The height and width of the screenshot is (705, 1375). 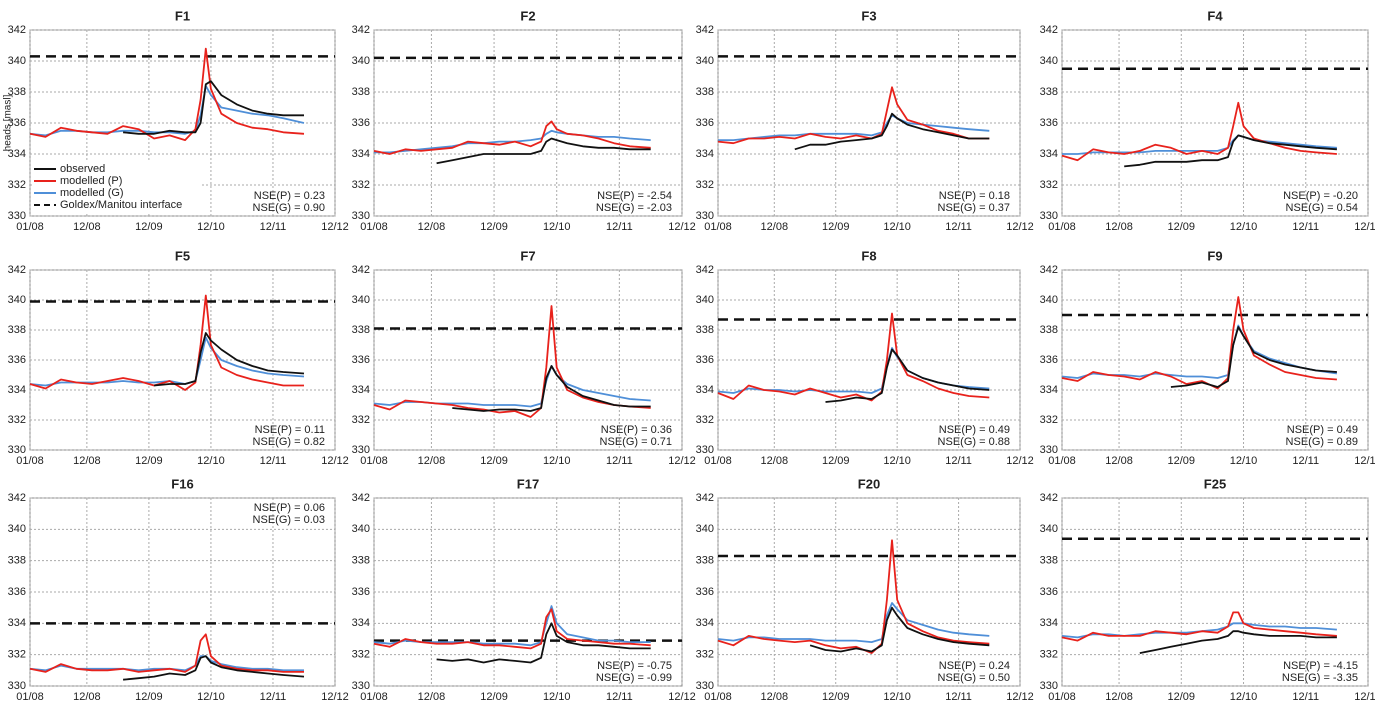 What do you see at coordinates (1322, 208) in the screenshot?
I see `nse-annotation: NSE(G) = 0.54` at bounding box center [1322, 208].